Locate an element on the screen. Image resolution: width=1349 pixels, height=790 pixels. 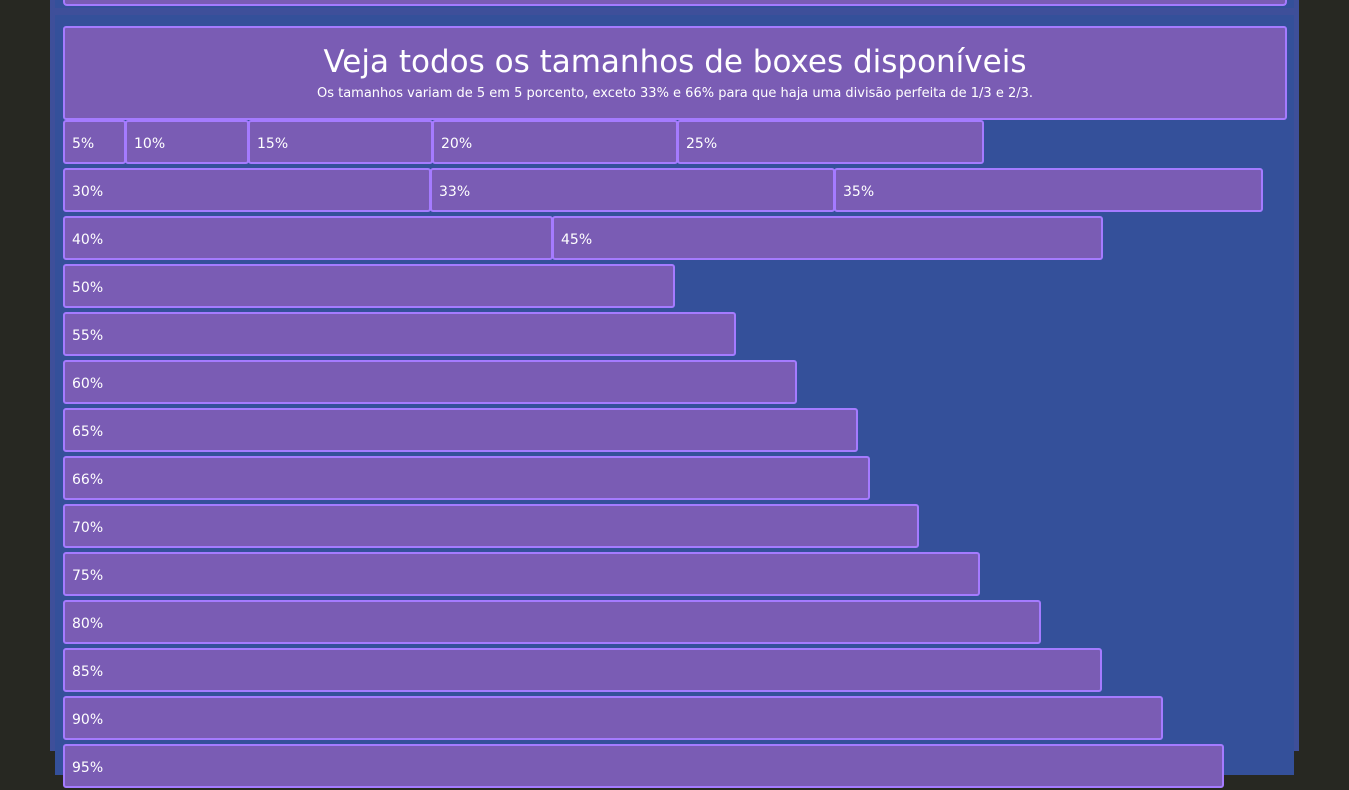
size-box-30: 30% is located at coordinates (247, 190).